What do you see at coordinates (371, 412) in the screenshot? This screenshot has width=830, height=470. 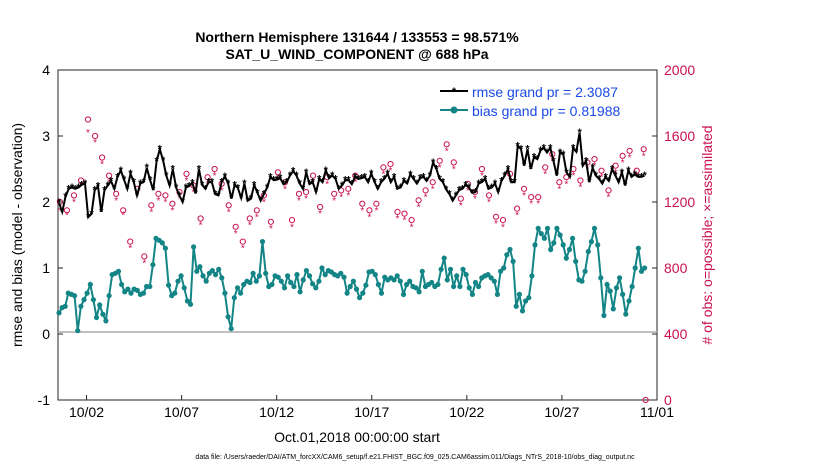 I see `x-tick-label: 10/17` at bounding box center [371, 412].